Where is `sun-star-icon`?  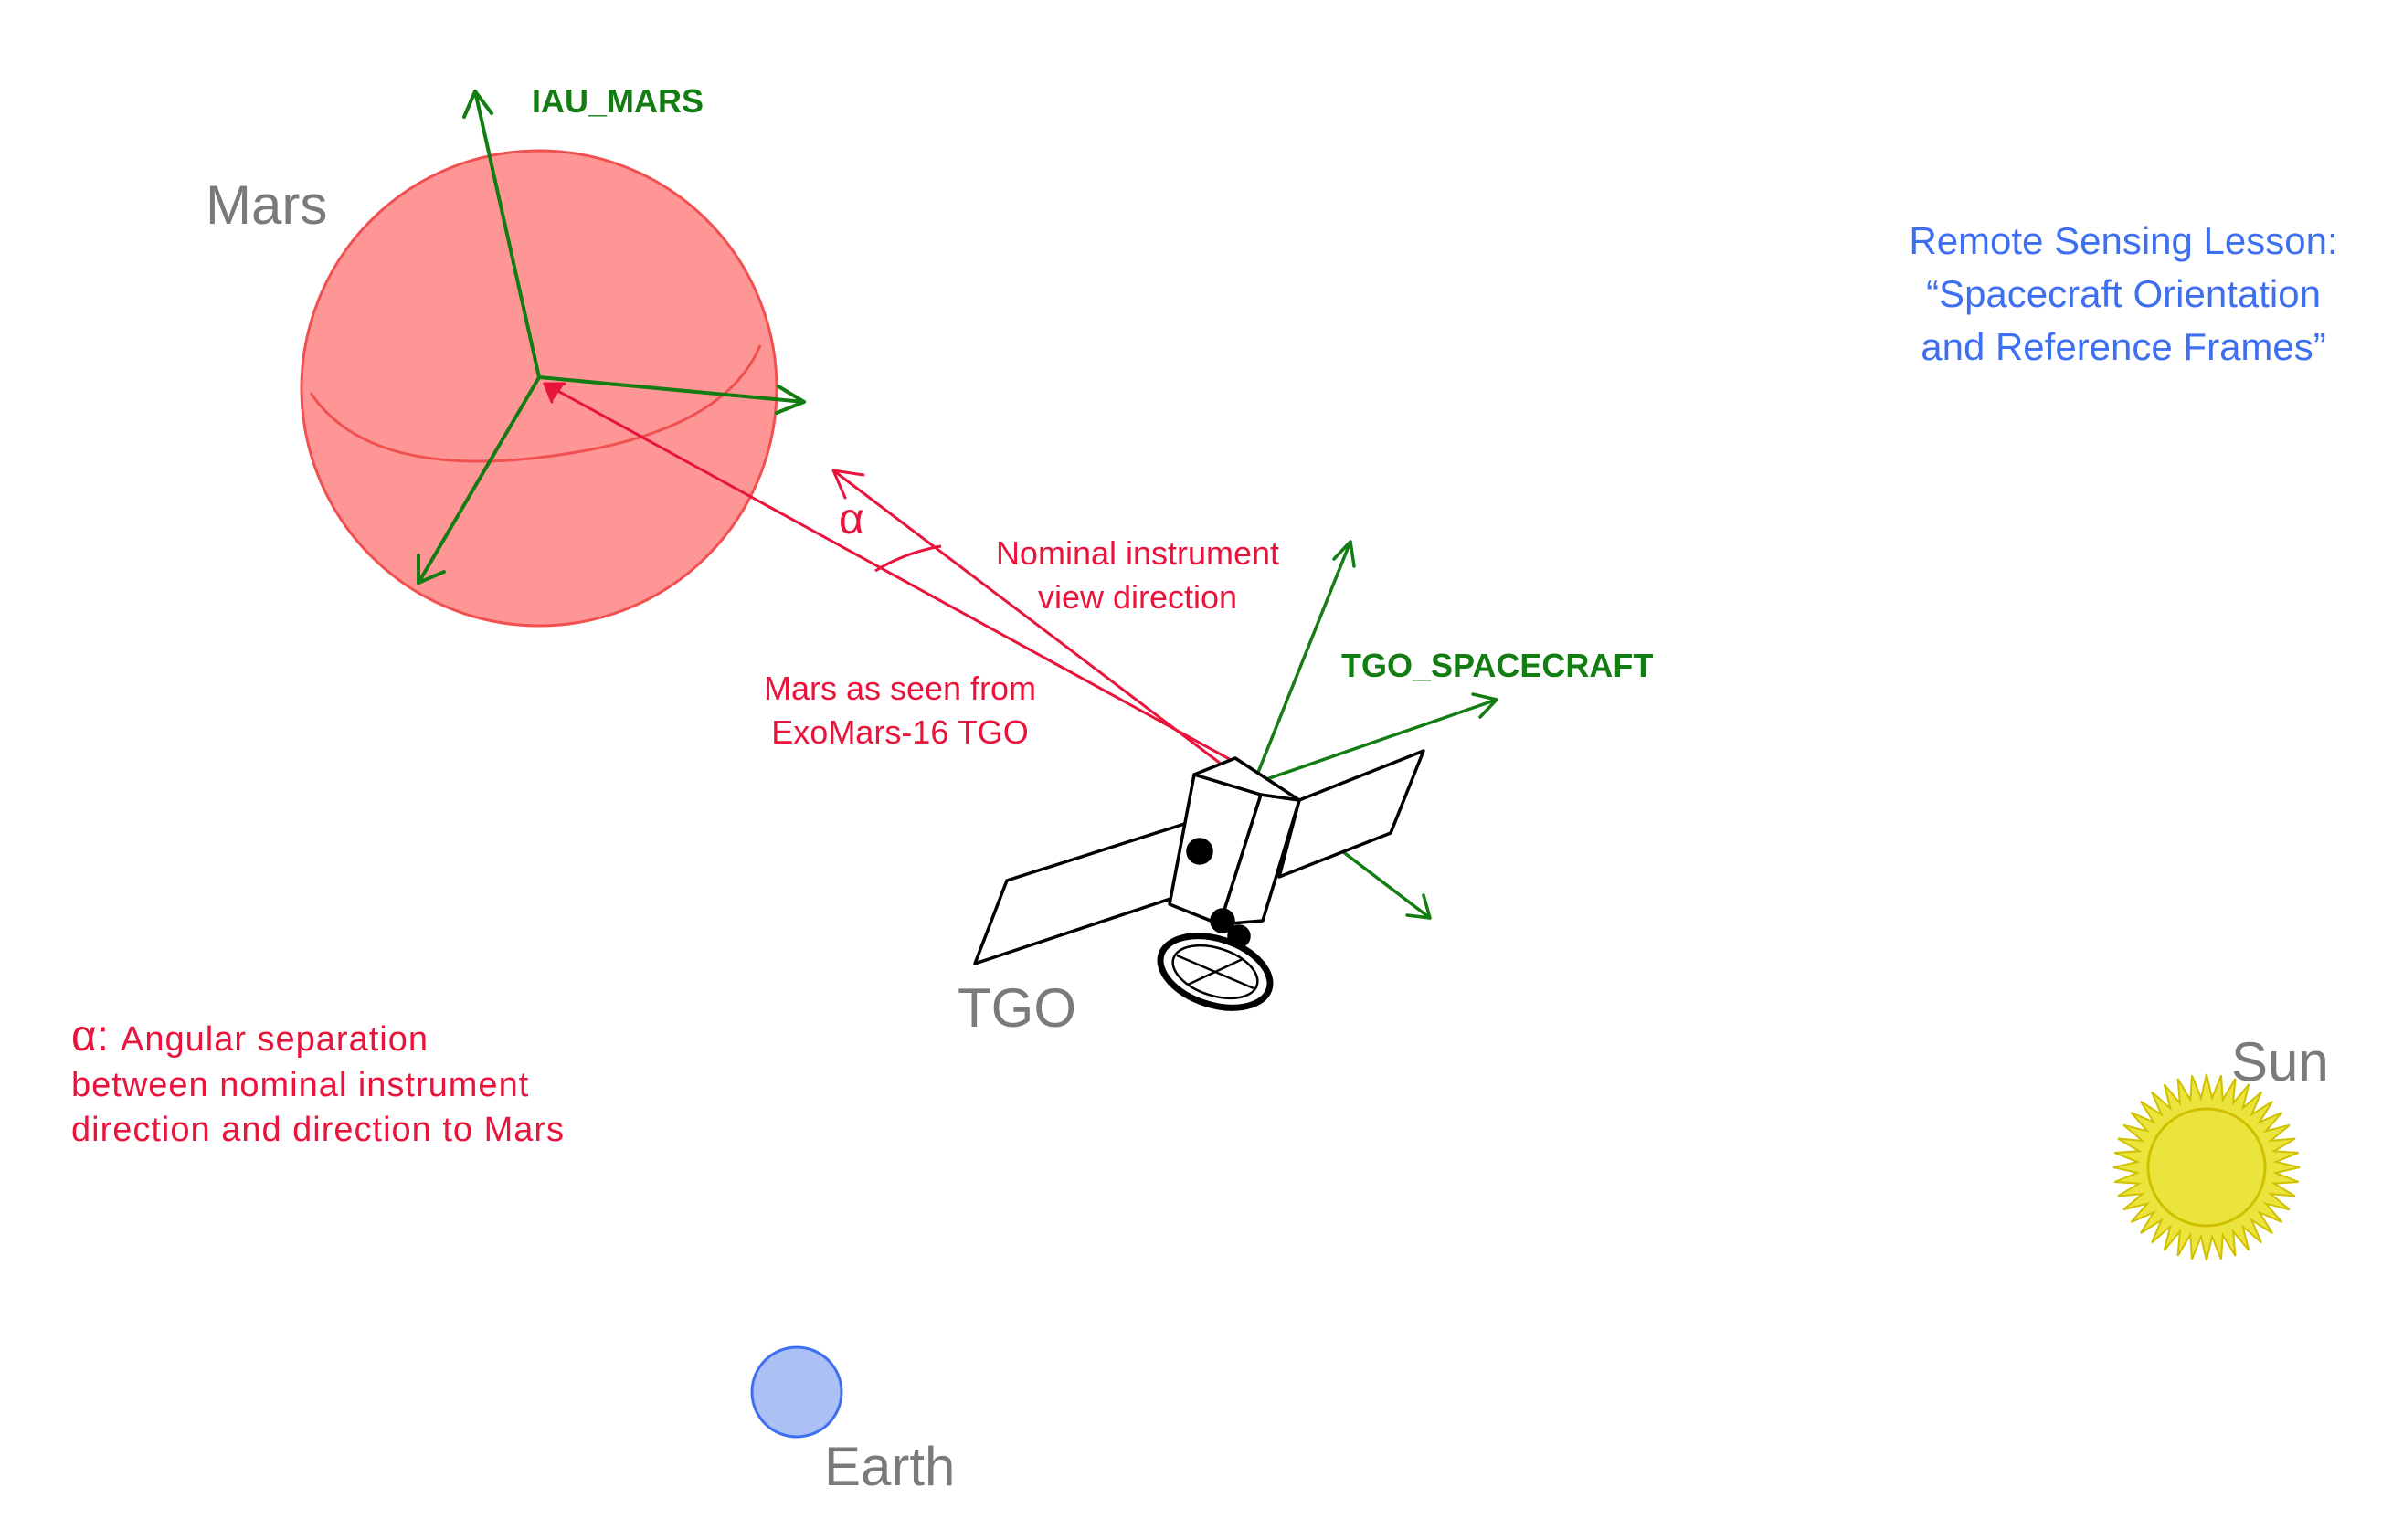 sun-star-icon is located at coordinates (2207, 1167).